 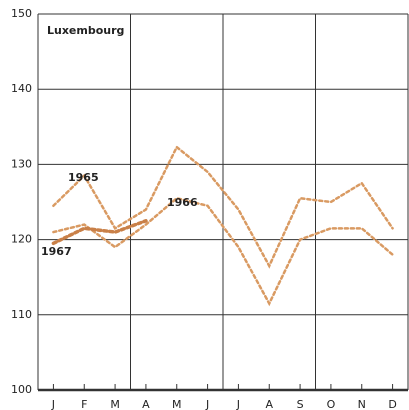 I want to click on series-label: 1967, so click(x=56, y=251).